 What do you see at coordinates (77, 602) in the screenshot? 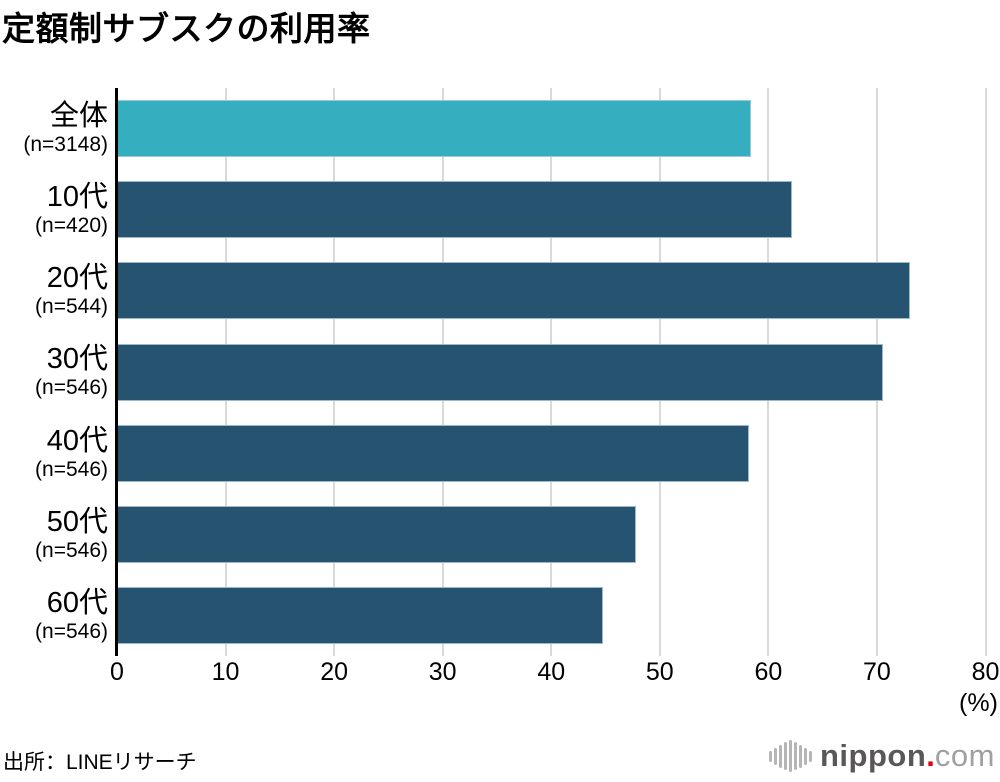
I see `category-label: 60代` at bounding box center [77, 602].